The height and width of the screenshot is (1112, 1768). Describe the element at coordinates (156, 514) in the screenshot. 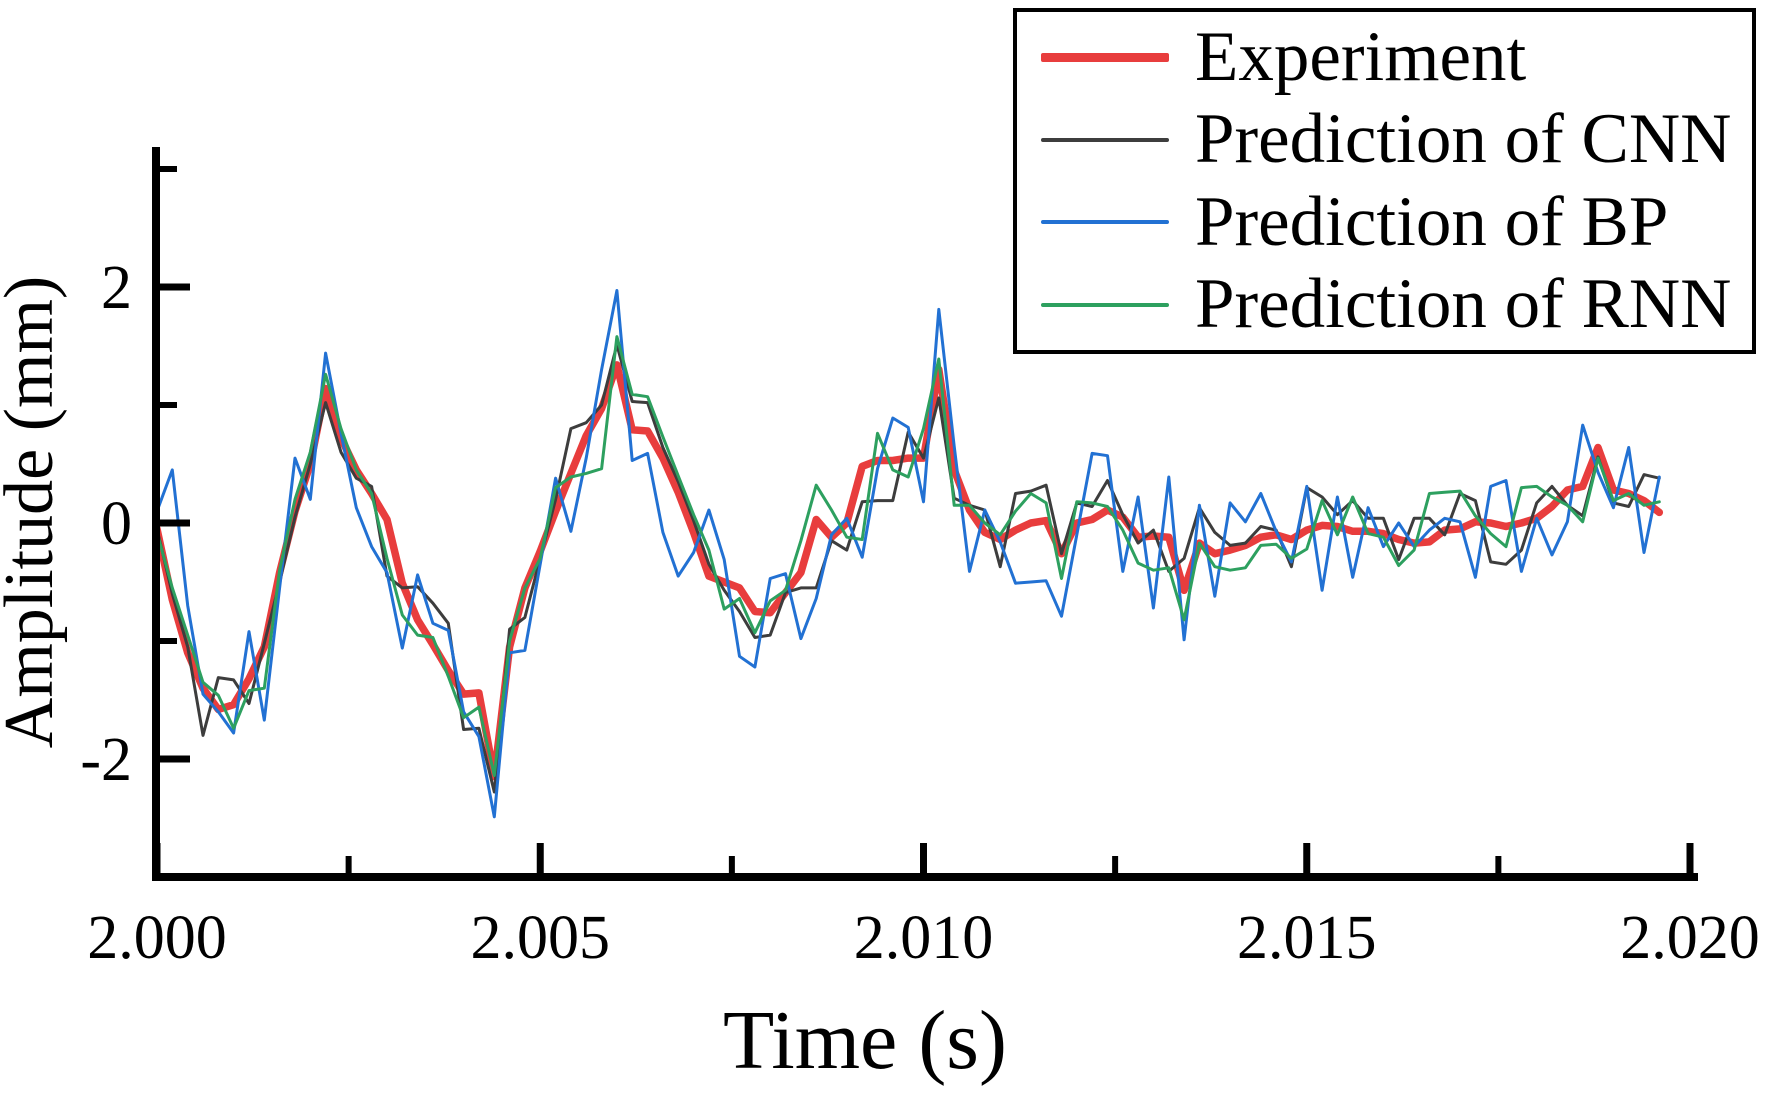

I see `y-axis-spine` at that location.